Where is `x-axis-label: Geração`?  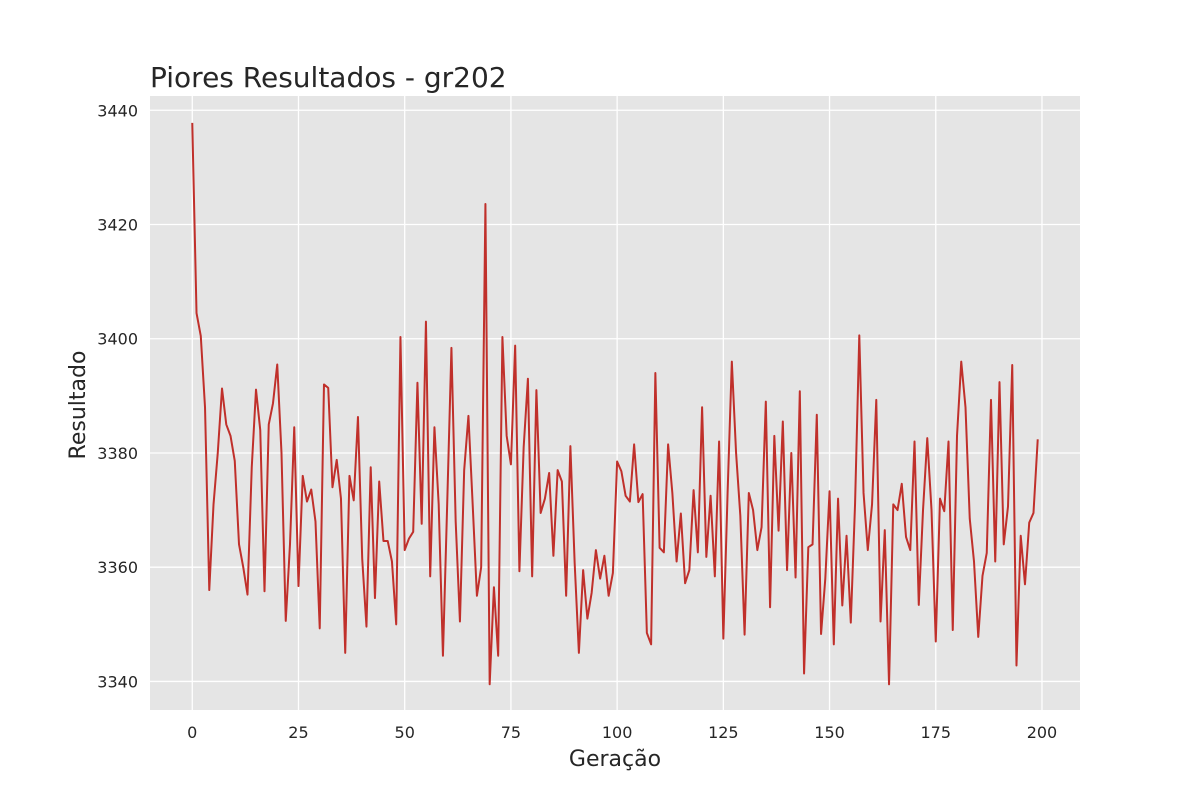
x-axis-label: Geração is located at coordinates (615, 759).